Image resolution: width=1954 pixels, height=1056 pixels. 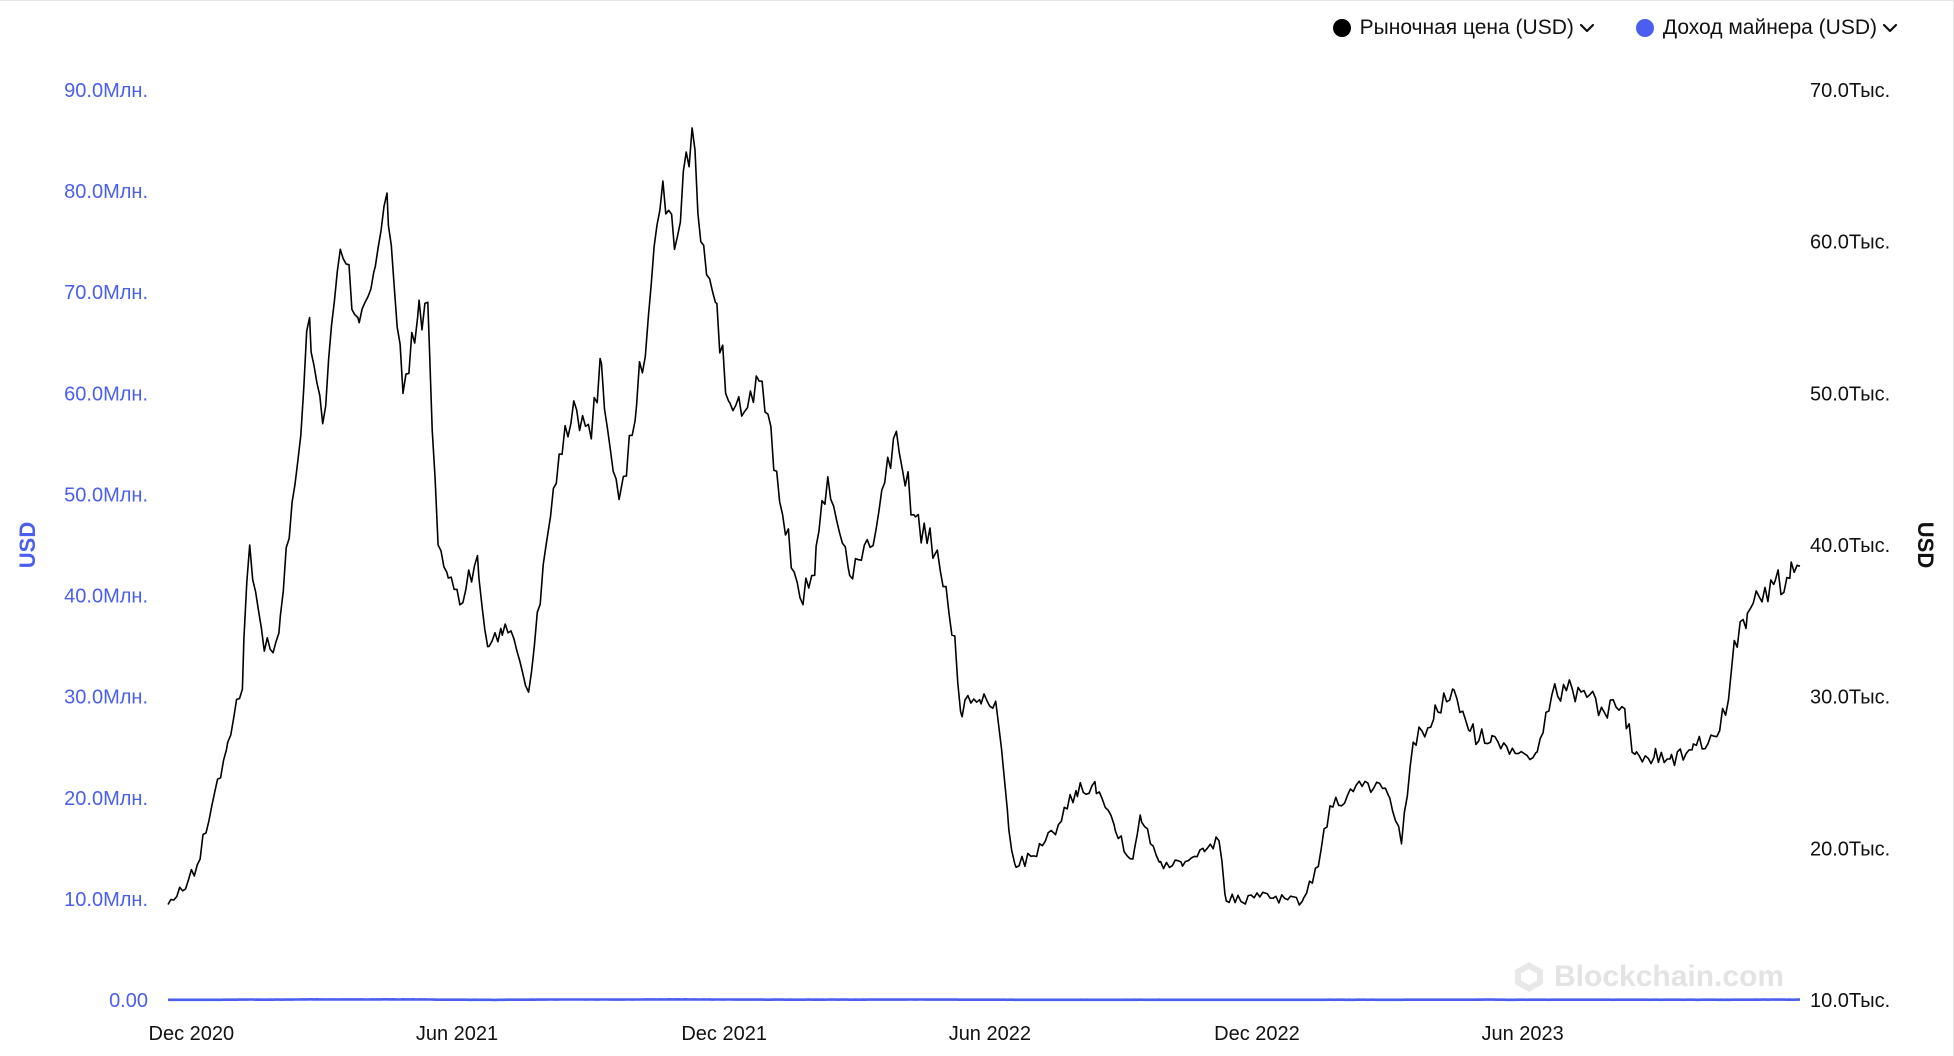 I want to click on right-axis-title: USD, so click(x=1925, y=545).